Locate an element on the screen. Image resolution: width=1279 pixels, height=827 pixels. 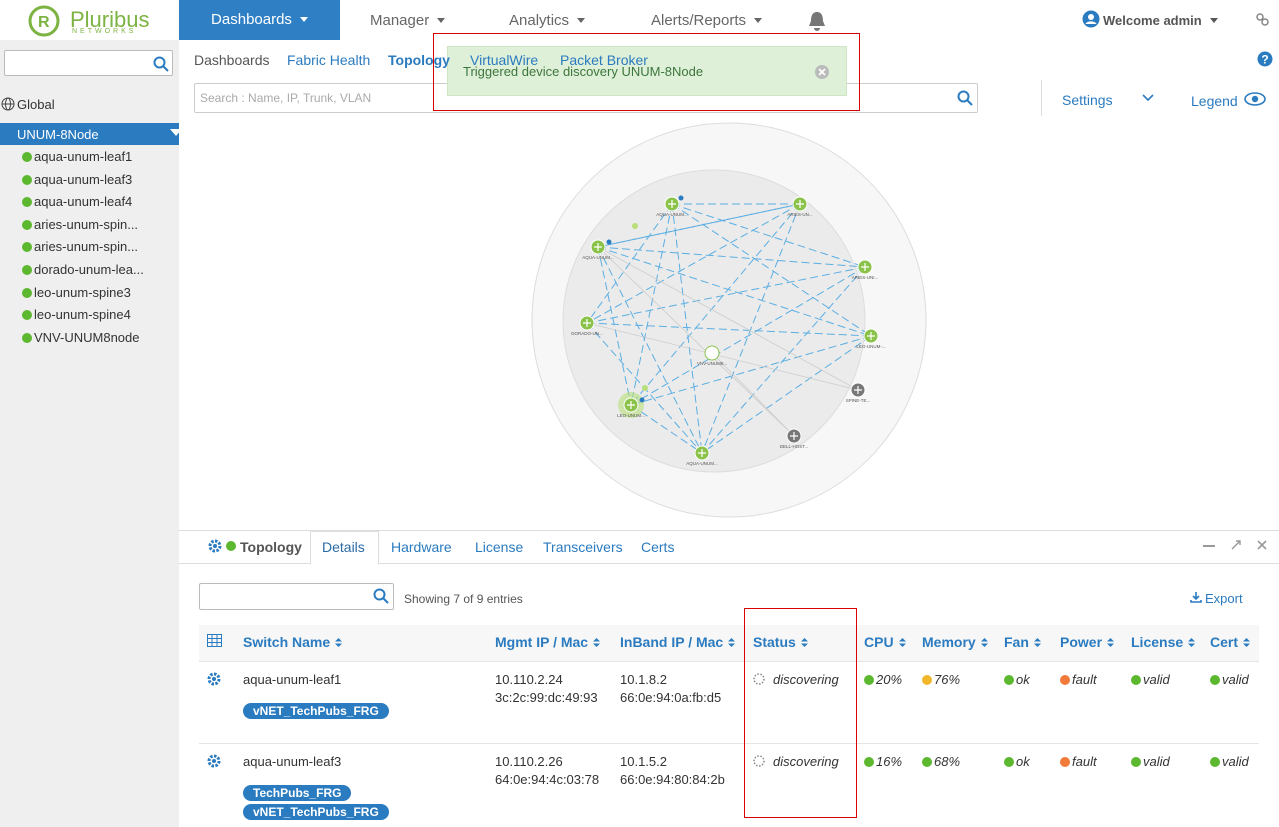
column-header: CPU is located at coordinates (885, 642).